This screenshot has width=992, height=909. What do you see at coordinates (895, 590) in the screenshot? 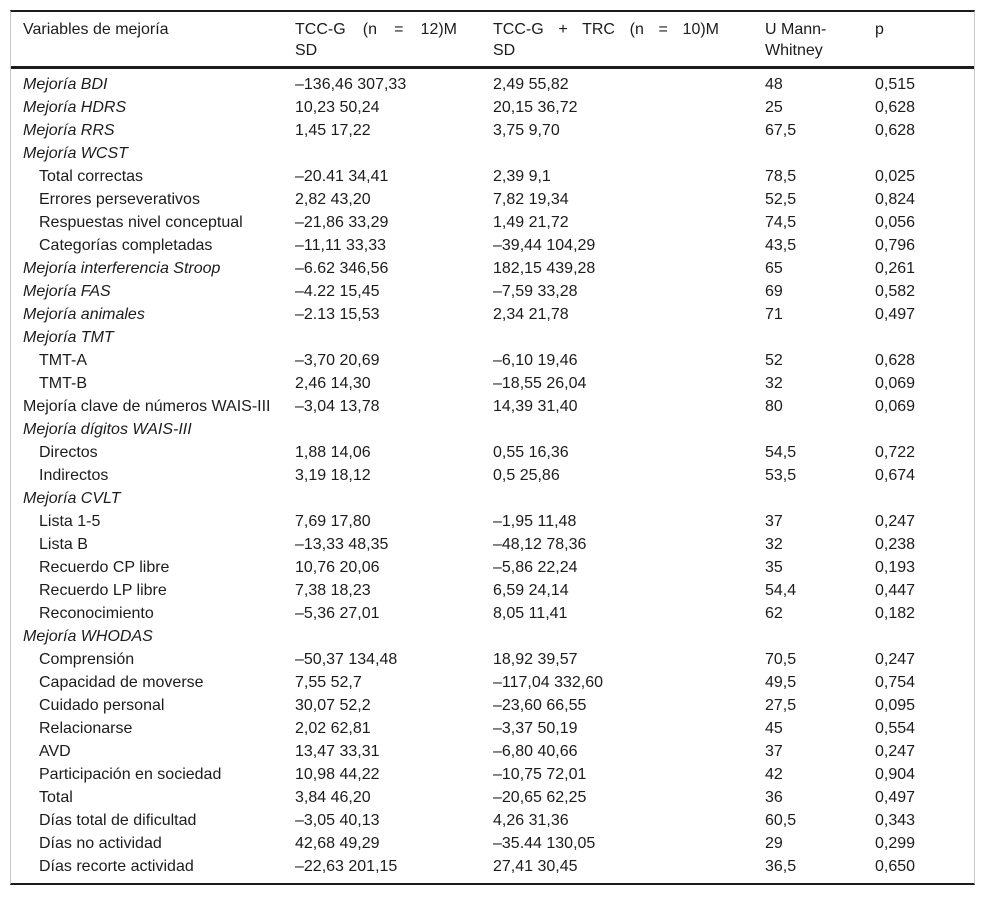
I see `p-cell: 0,447` at bounding box center [895, 590].